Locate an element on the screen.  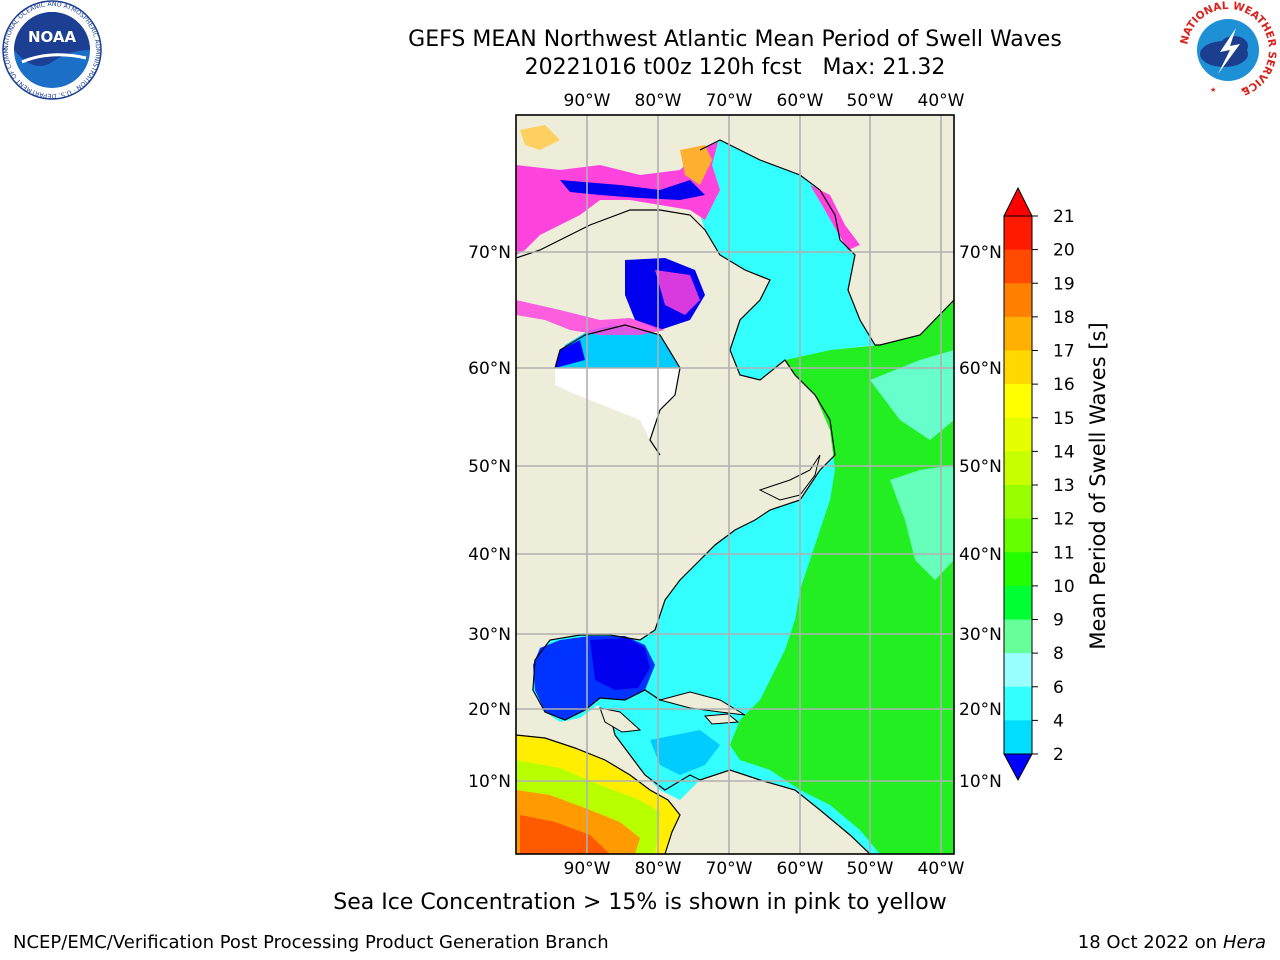
colorbar-tick-label: 12 is located at coordinates (1064, 520).